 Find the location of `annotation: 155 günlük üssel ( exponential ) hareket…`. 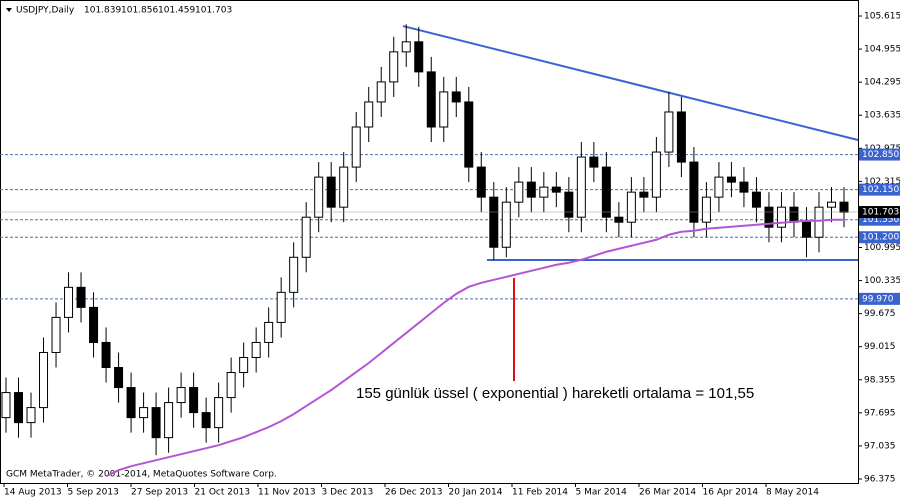

annotation: 155 günlük üssel ( exponential ) hareket… is located at coordinates (555, 393).